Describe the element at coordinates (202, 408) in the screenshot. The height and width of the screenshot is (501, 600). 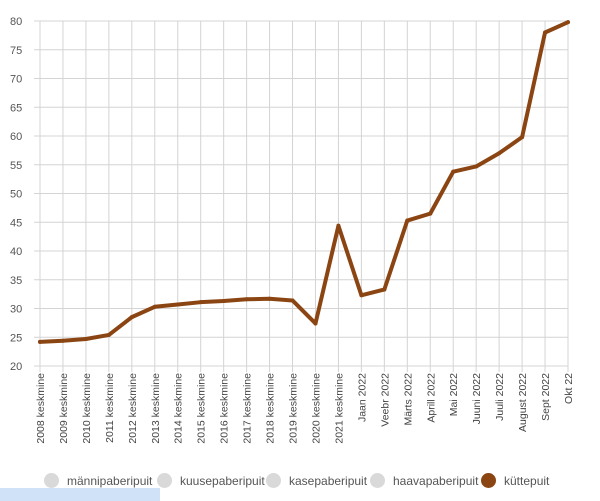
I see `x-tick-label: 2015 keskmine` at that location.